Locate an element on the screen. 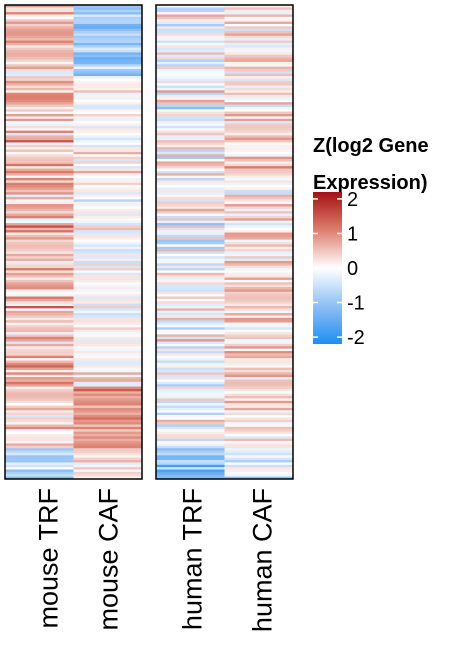  column-label-human-trf: human TRF is located at coordinates (192, 559).